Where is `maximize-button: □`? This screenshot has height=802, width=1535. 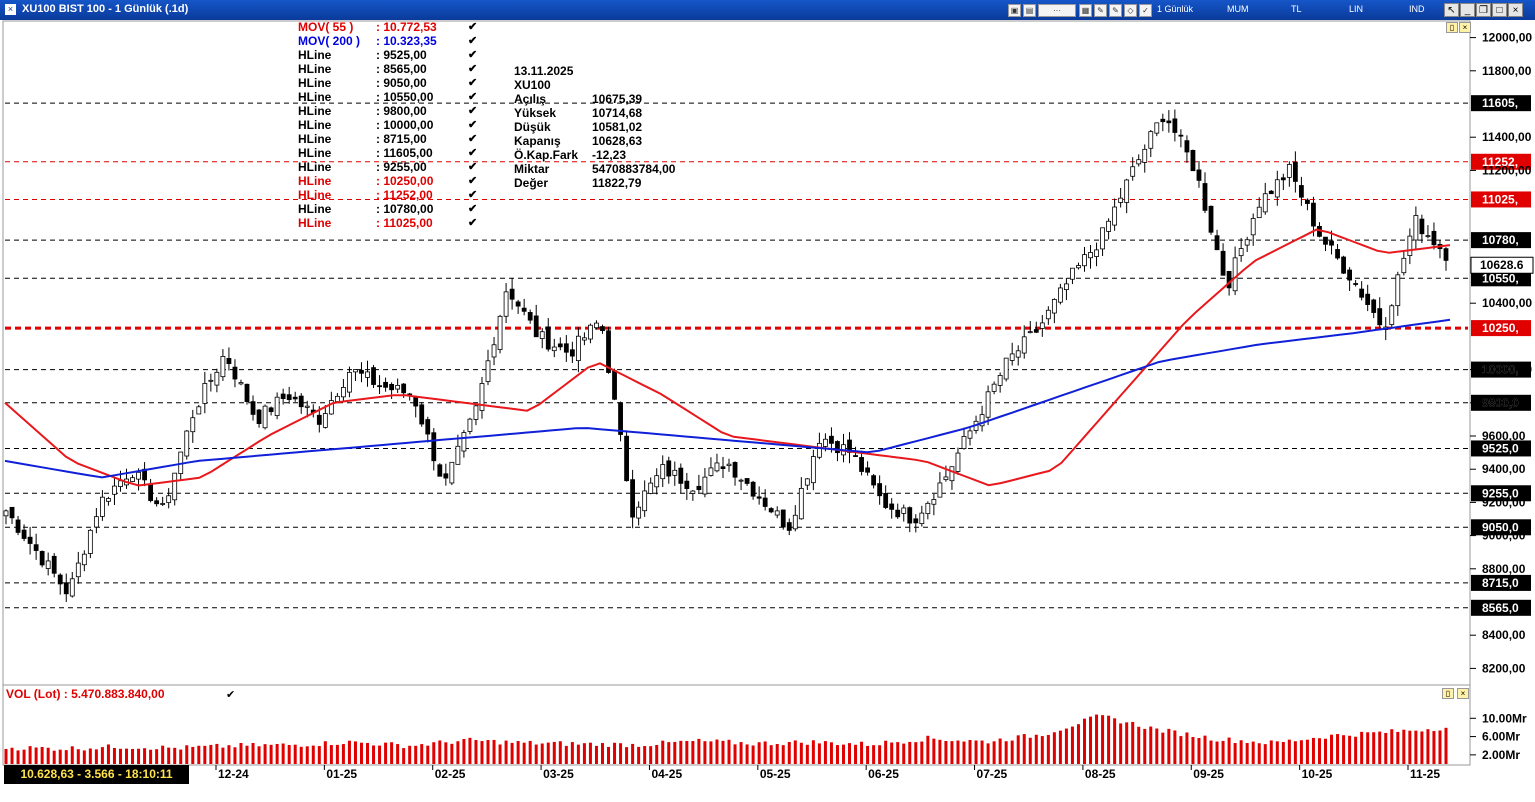 maximize-button: □ is located at coordinates (1499, 10).